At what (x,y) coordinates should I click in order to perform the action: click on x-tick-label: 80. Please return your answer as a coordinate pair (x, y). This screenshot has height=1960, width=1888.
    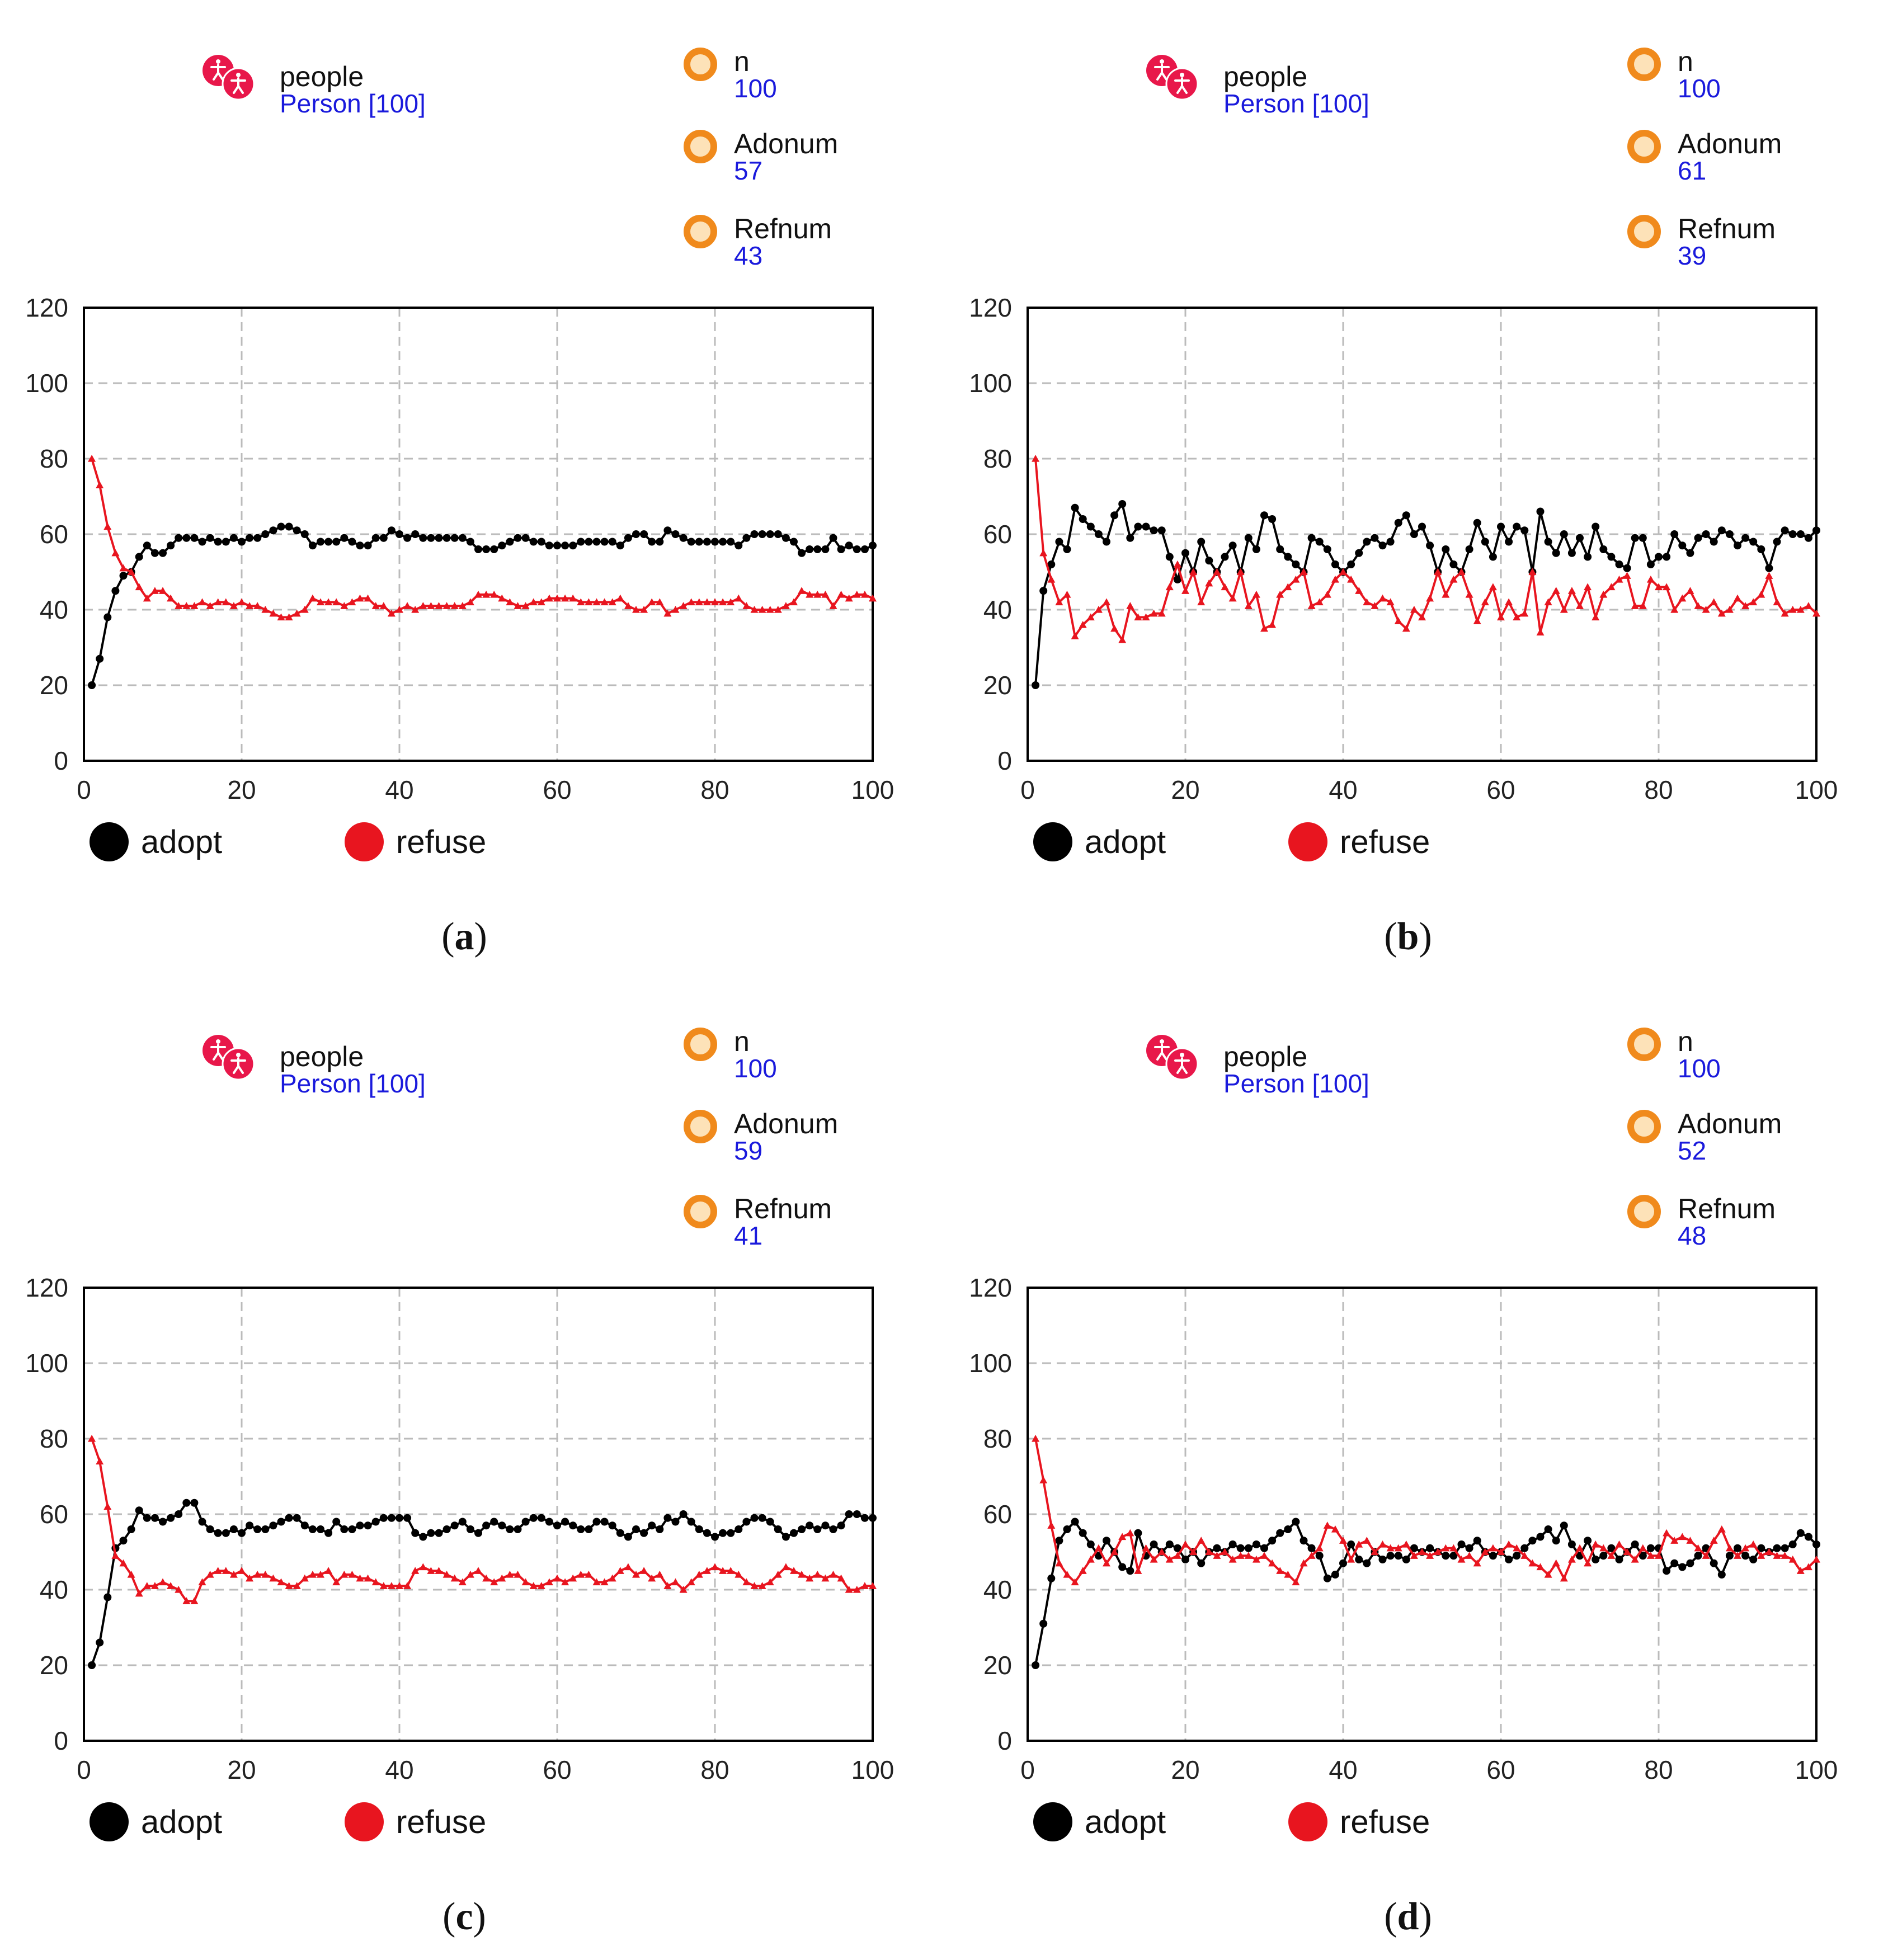
    Looking at the image, I should click on (1658, 1769).